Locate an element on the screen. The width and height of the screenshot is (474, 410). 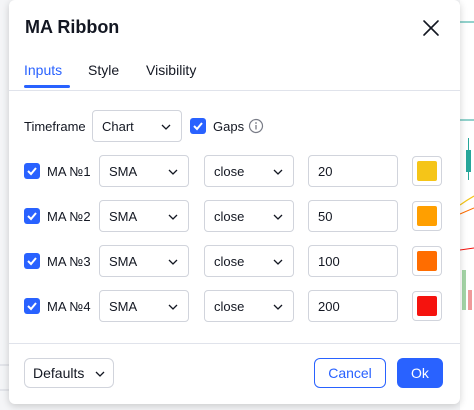
ma-length-value: 50 is located at coordinates (325, 216).